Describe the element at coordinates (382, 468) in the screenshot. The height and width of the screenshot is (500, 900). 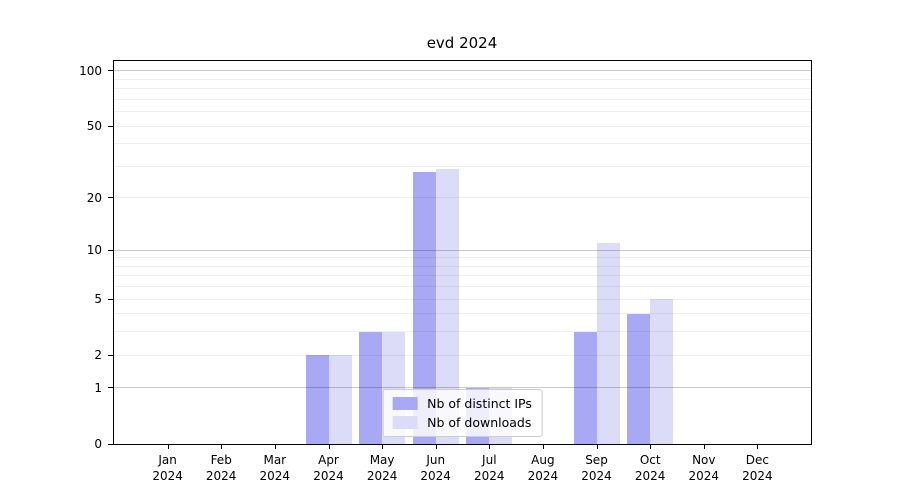
I see `x-label-may-2024: May 2024` at that location.